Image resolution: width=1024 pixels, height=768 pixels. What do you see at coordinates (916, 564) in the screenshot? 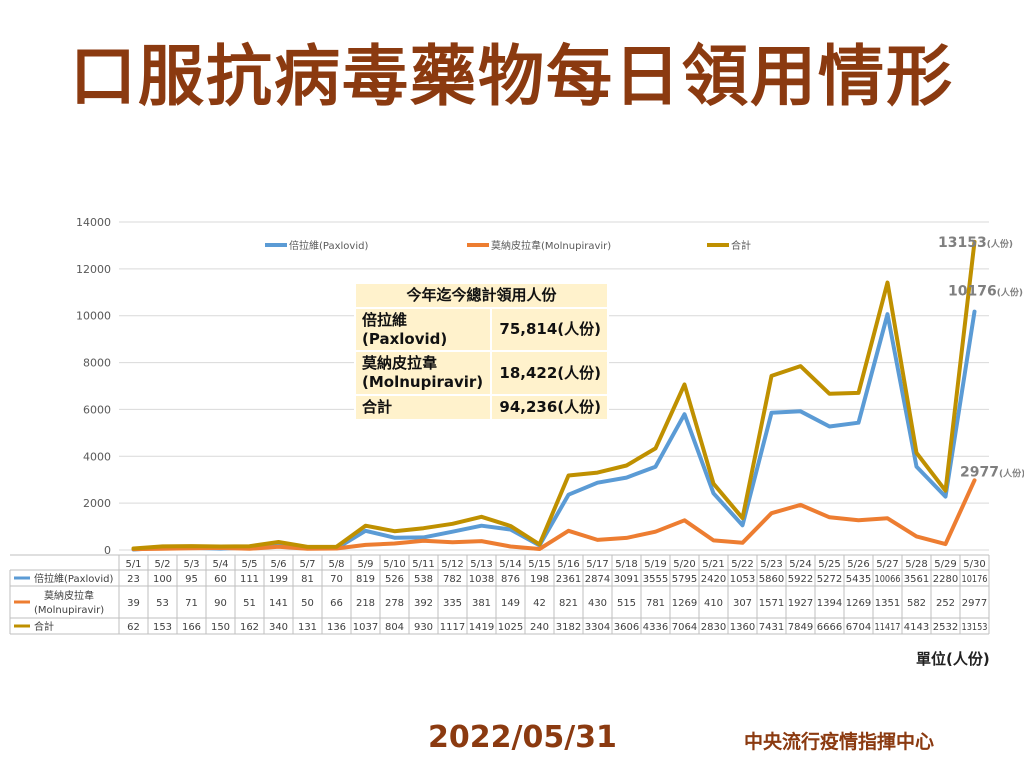
I see `x-tick-label: 5/28` at bounding box center [916, 564].